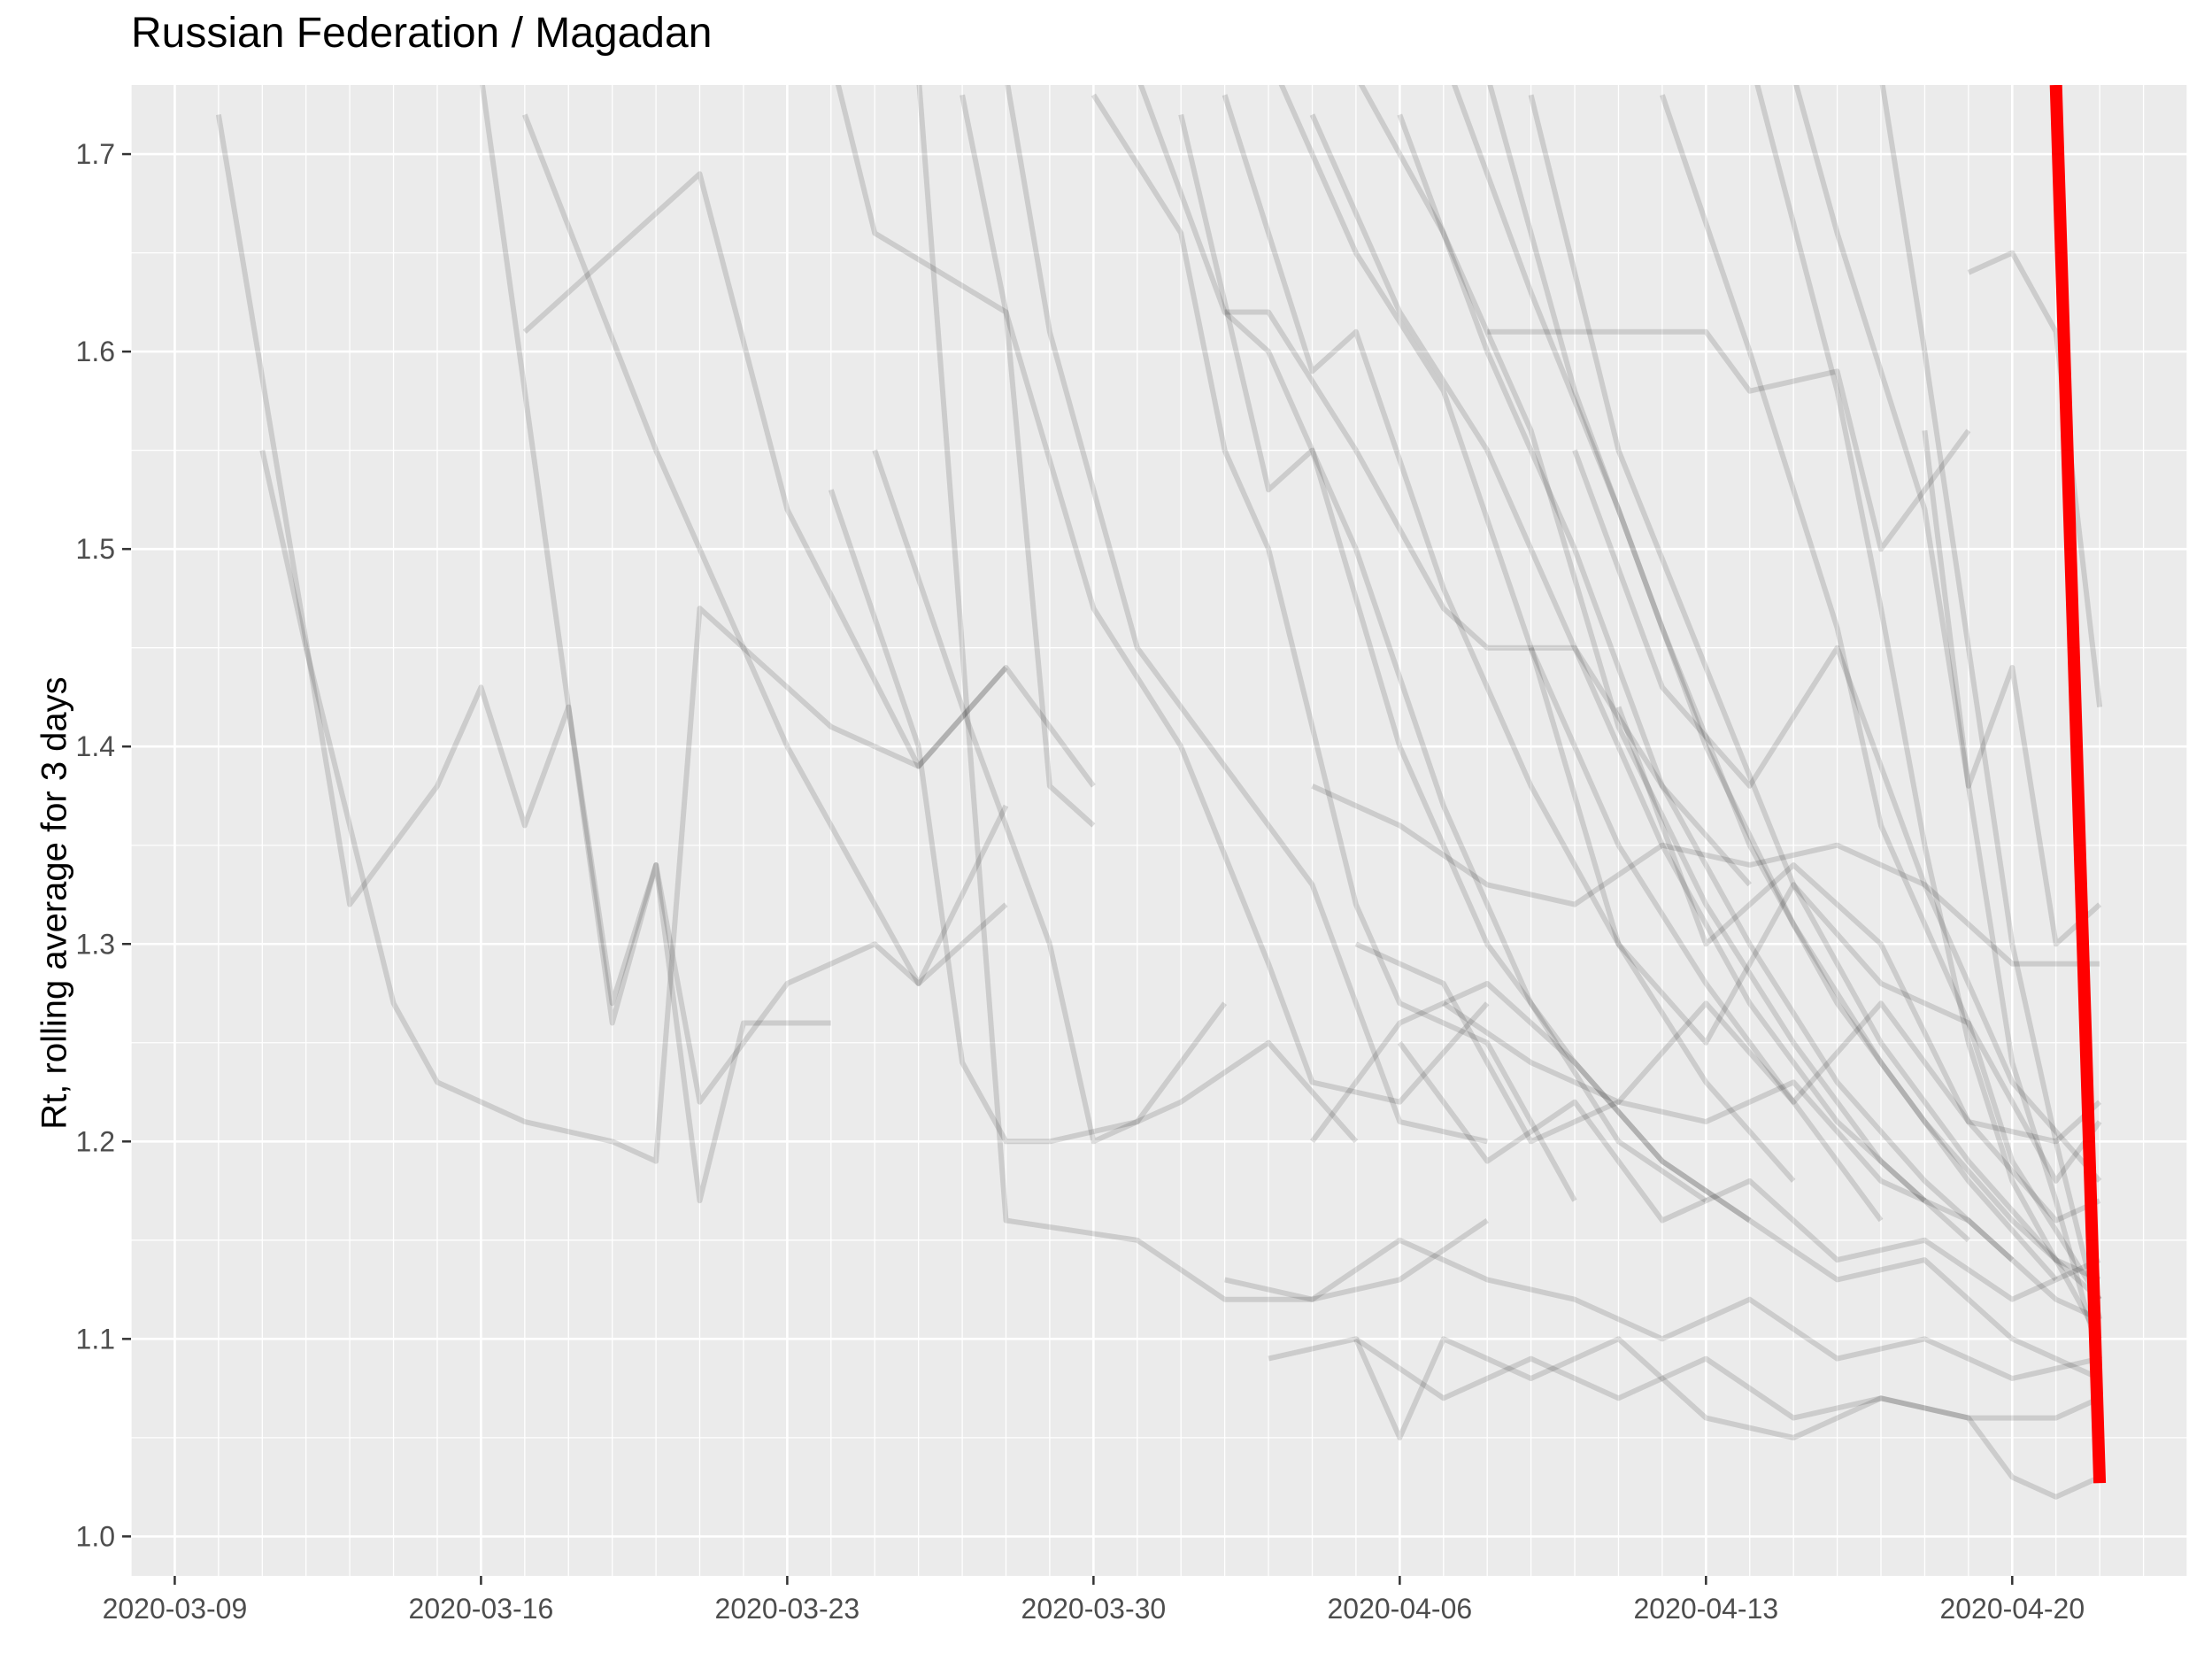 This screenshot has height=1660, width=2212. Describe the element at coordinates (95, 1339) in the screenshot. I see `y-tick-label: 1.1` at that location.